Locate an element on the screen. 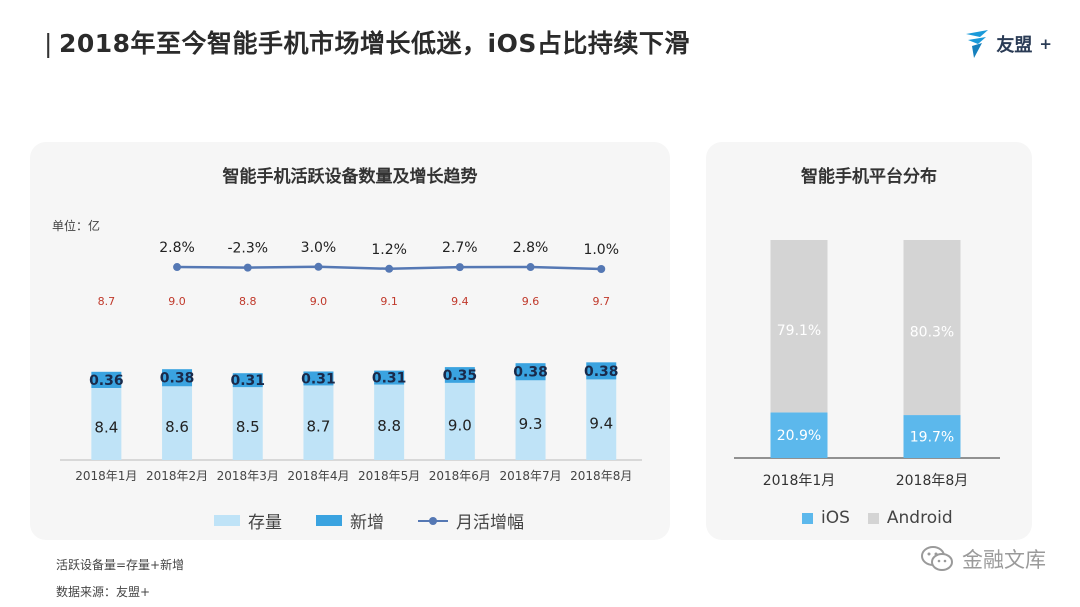  source-note: 数据来源：友盟+ is located at coordinates (103, 592).